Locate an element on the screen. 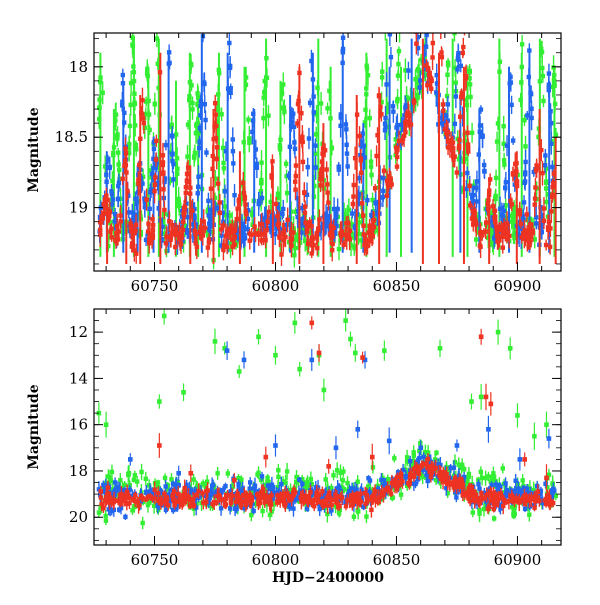 This screenshot has height=605, width=600. y-tick-label: 19 is located at coordinates (78, 208).